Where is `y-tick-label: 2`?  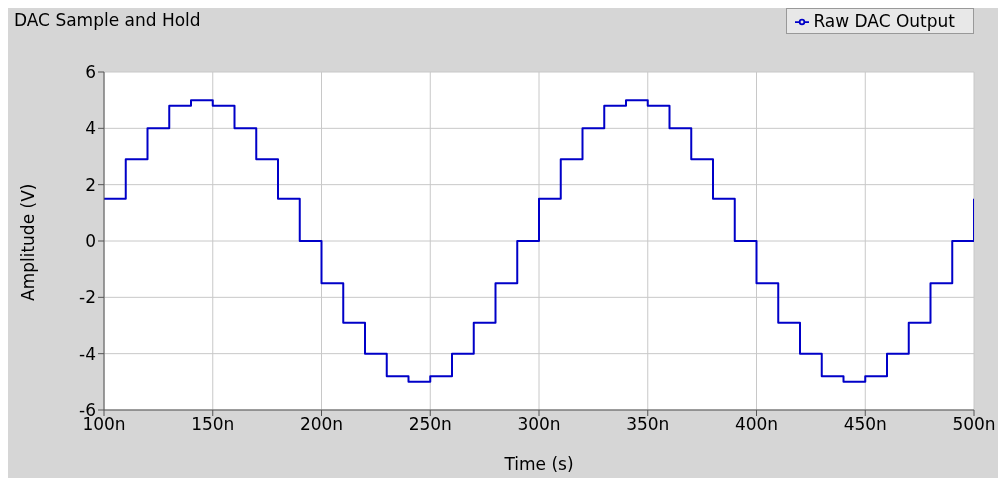
y-tick-label: 2 is located at coordinates (90, 184).